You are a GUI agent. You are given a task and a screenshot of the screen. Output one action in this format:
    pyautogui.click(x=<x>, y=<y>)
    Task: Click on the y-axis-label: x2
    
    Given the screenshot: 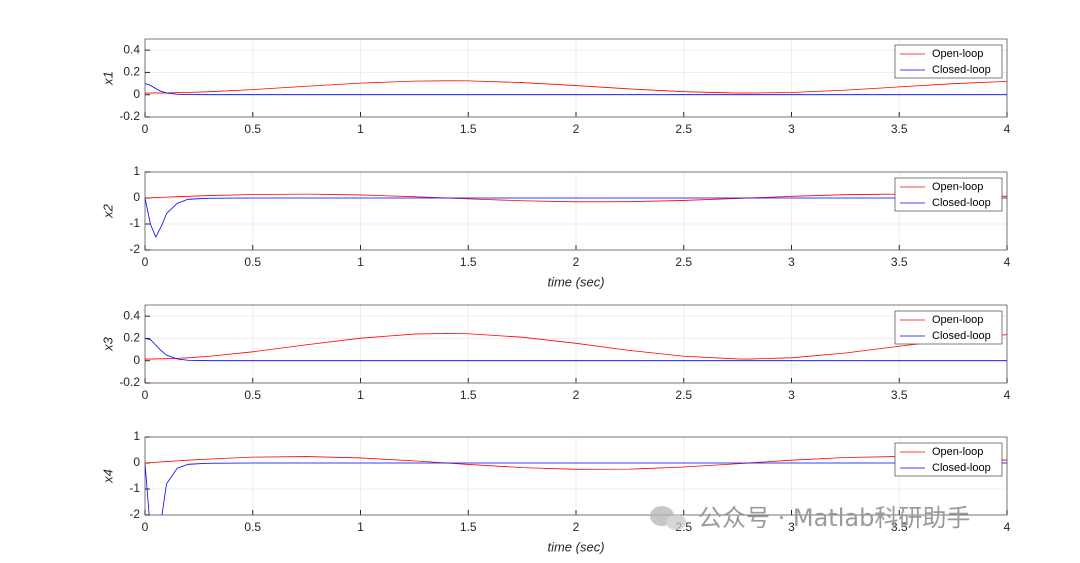 What is the action you would take?
    pyautogui.click(x=107, y=211)
    